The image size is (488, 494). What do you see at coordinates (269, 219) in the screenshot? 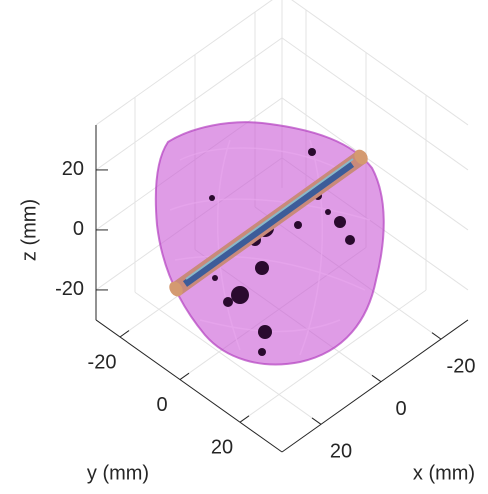
I see `probe-highlight` at bounding box center [269, 219].